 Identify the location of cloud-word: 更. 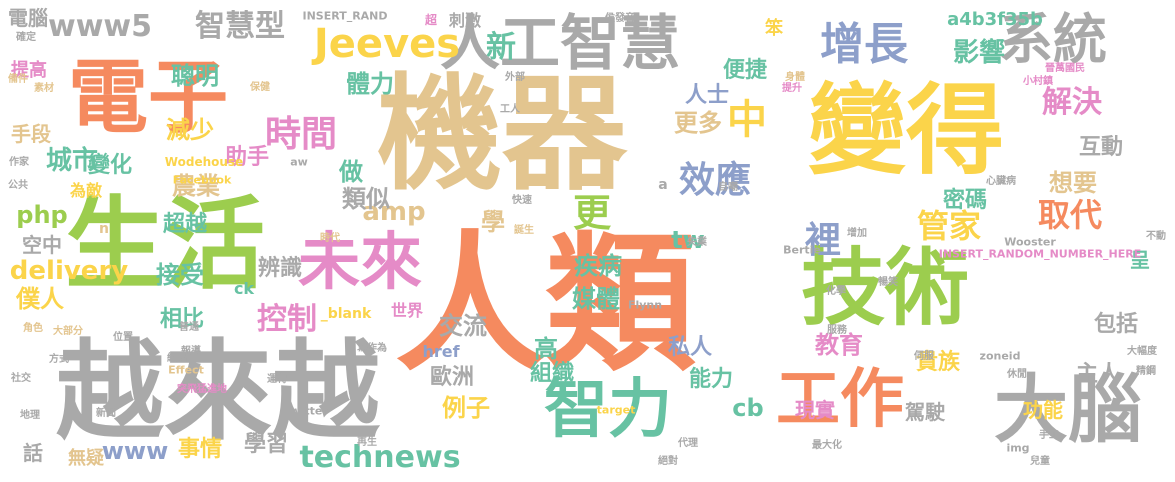
(592, 213).